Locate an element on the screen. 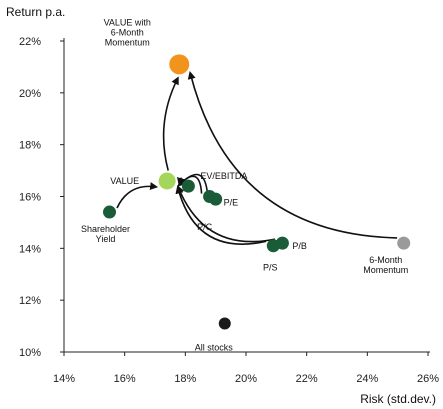 The width and height of the screenshot is (443, 409). y-tick-label: 14% is located at coordinates (30, 249).